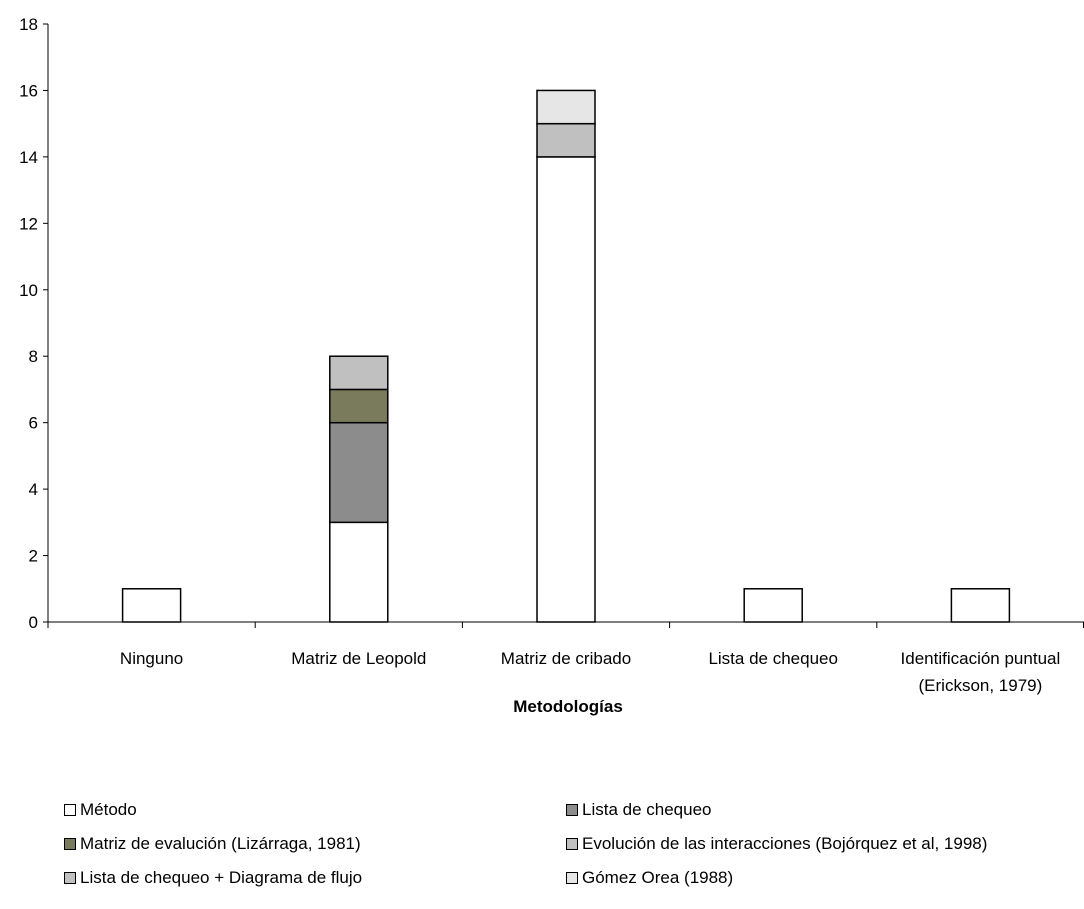 The height and width of the screenshot is (909, 1084). What do you see at coordinates (34, 323) in the screenshot?
I see `y-axis: 0 2 4 6 8 10 12 14 16 18` at bounding box center [34, 323].